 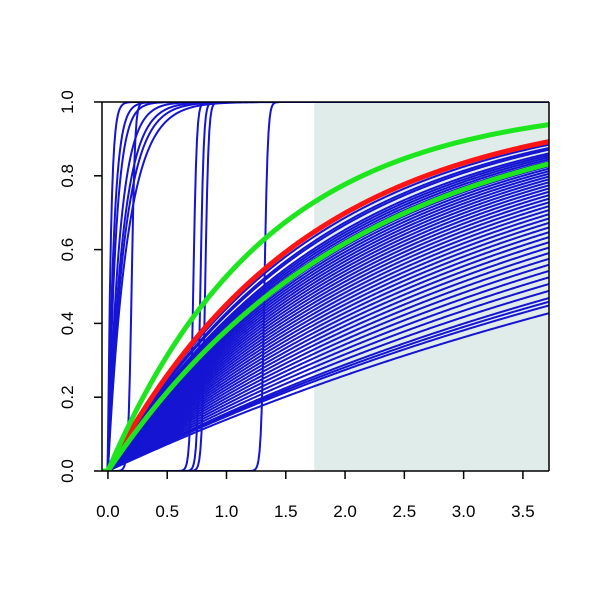 I want to click on x-tick-label: 1.0, so click(x=227, y=511).